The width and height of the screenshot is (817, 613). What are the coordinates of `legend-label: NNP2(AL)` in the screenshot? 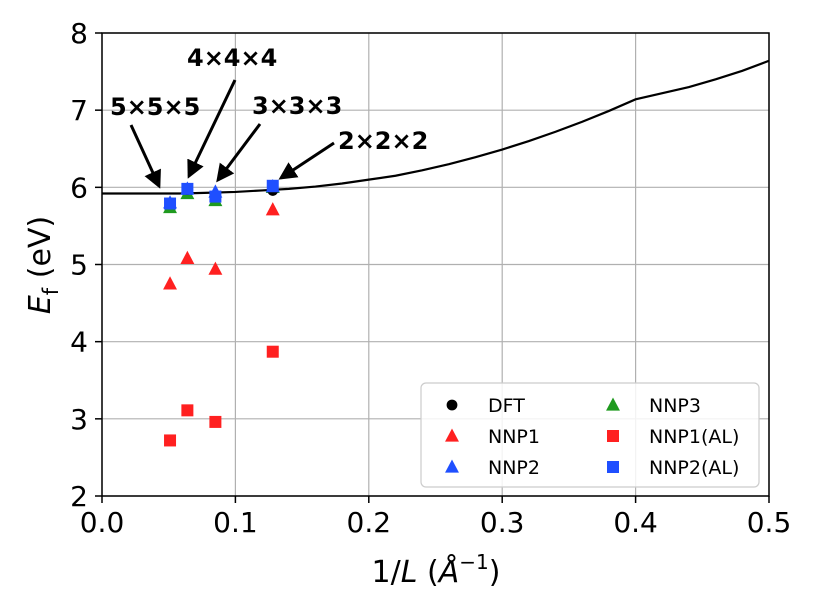 It's located at (694, 468).